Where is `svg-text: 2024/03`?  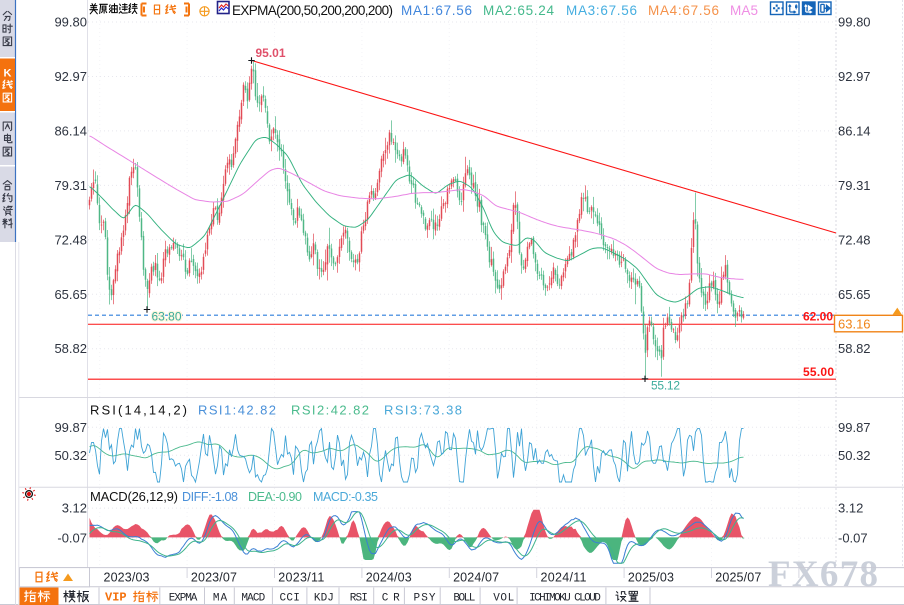
svg-text: 2024/03 is located at coordinates (389, 578).